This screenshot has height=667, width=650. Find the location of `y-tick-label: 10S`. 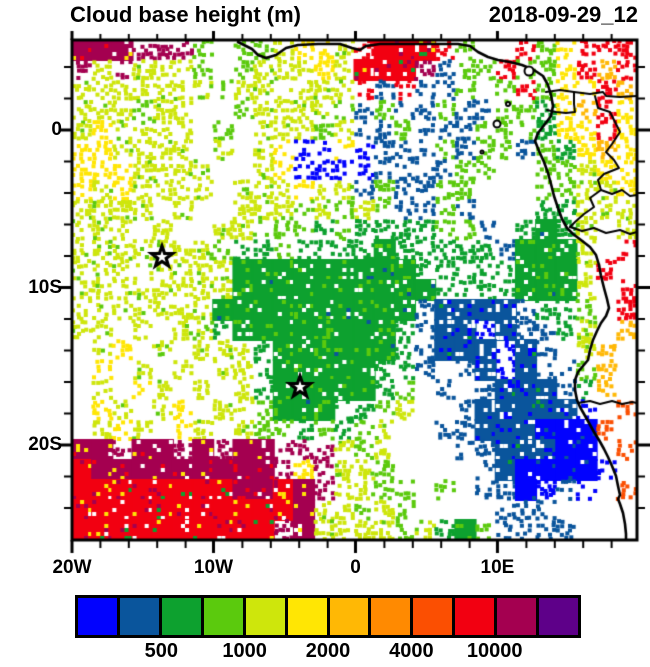

y-tick-label: 10S is located at coordinates (45, 287).